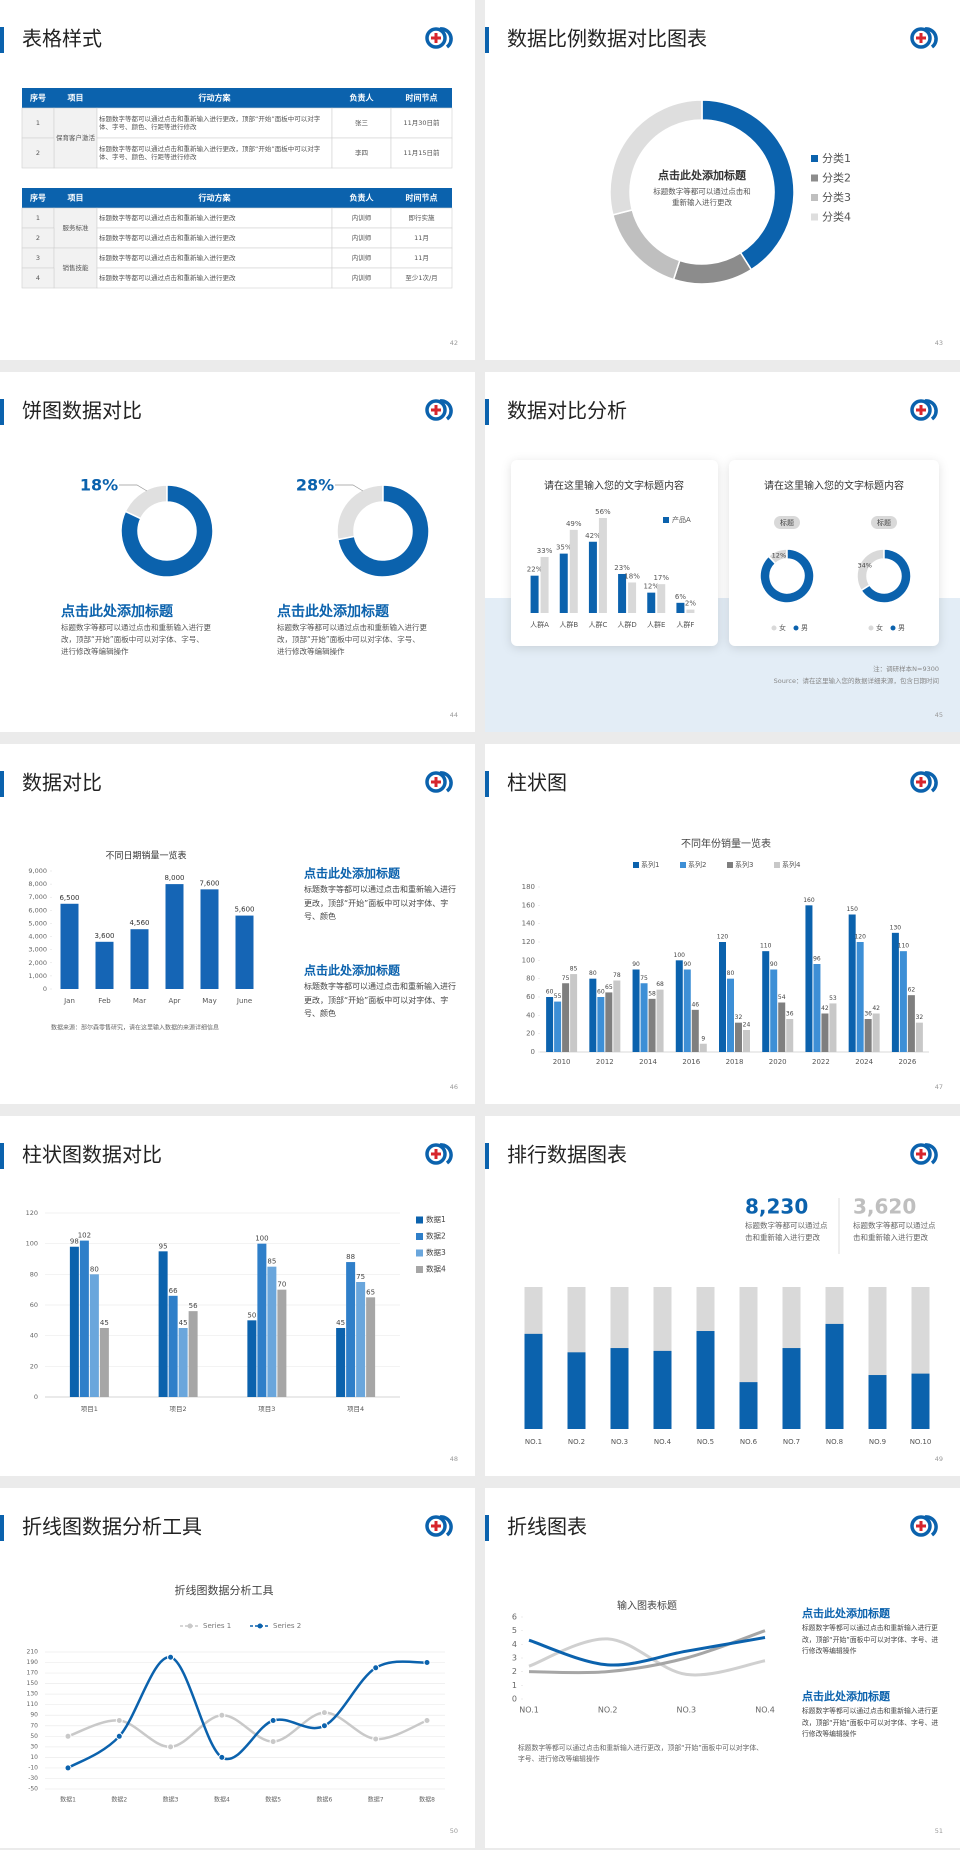 Image resolution: width=960 pixels, height=1850 pixels. Describe the element at coordinates (791, 1442) in the screenshot. I see `x-tick-label: NO.7` at that location.